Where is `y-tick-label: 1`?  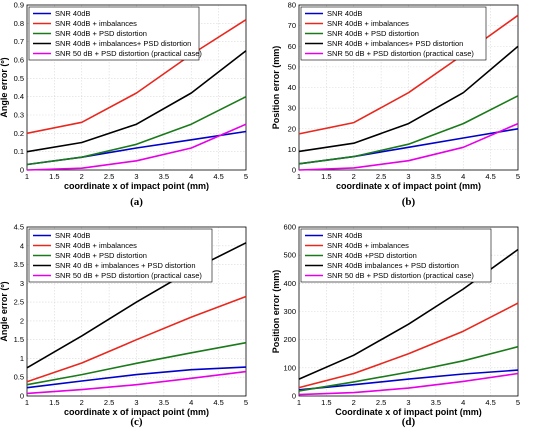
y-tick-label: 1 is located at coordinates (22, 358).